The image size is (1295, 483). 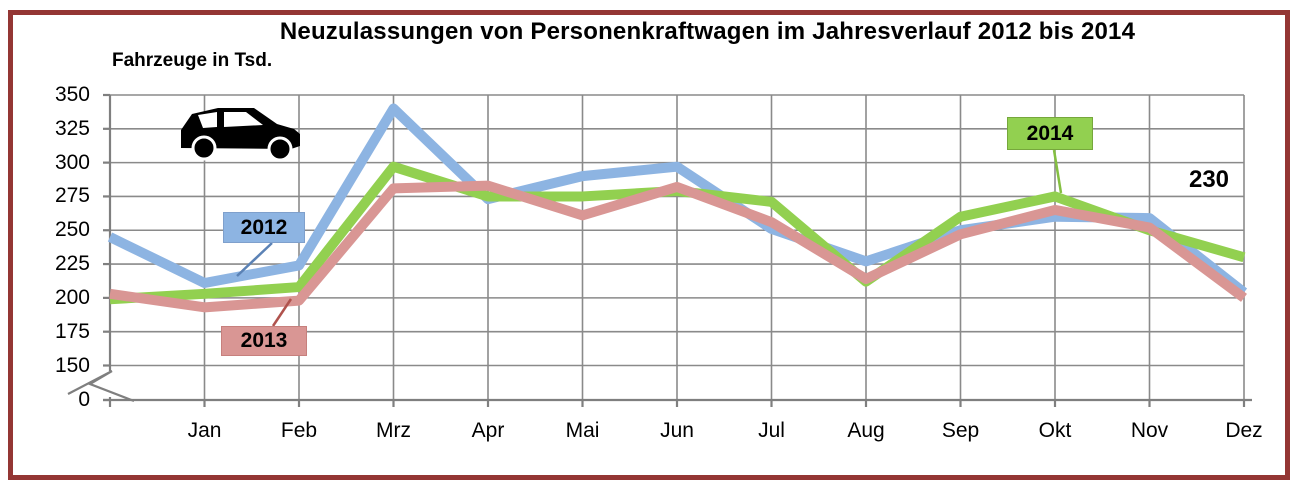 What do you see at coordinates (582, 430) in the screenshot?
I see `x-tick-label: Mai` at bounding box center [582, 430].